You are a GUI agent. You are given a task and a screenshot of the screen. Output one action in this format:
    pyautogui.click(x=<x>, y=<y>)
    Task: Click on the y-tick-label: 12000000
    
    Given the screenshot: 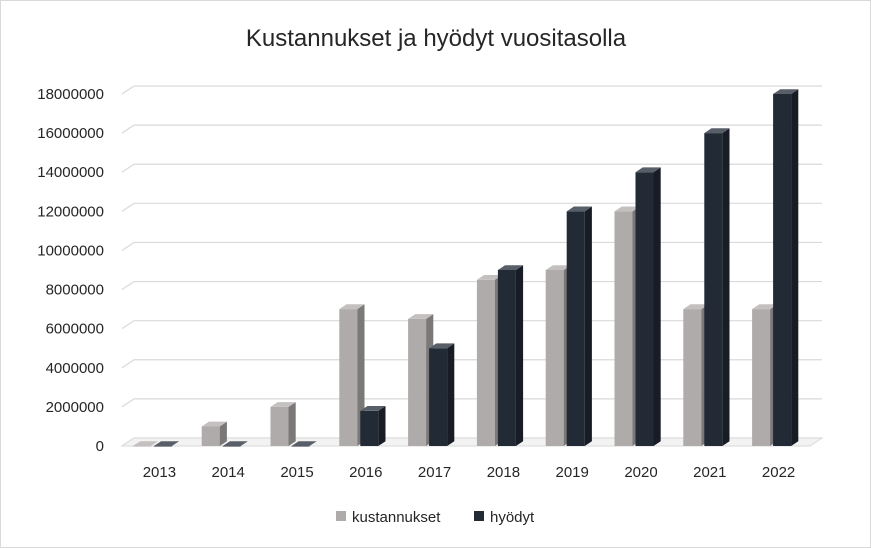 What is the action you would take?
    pyautogui.click(x=70, y=211)
    